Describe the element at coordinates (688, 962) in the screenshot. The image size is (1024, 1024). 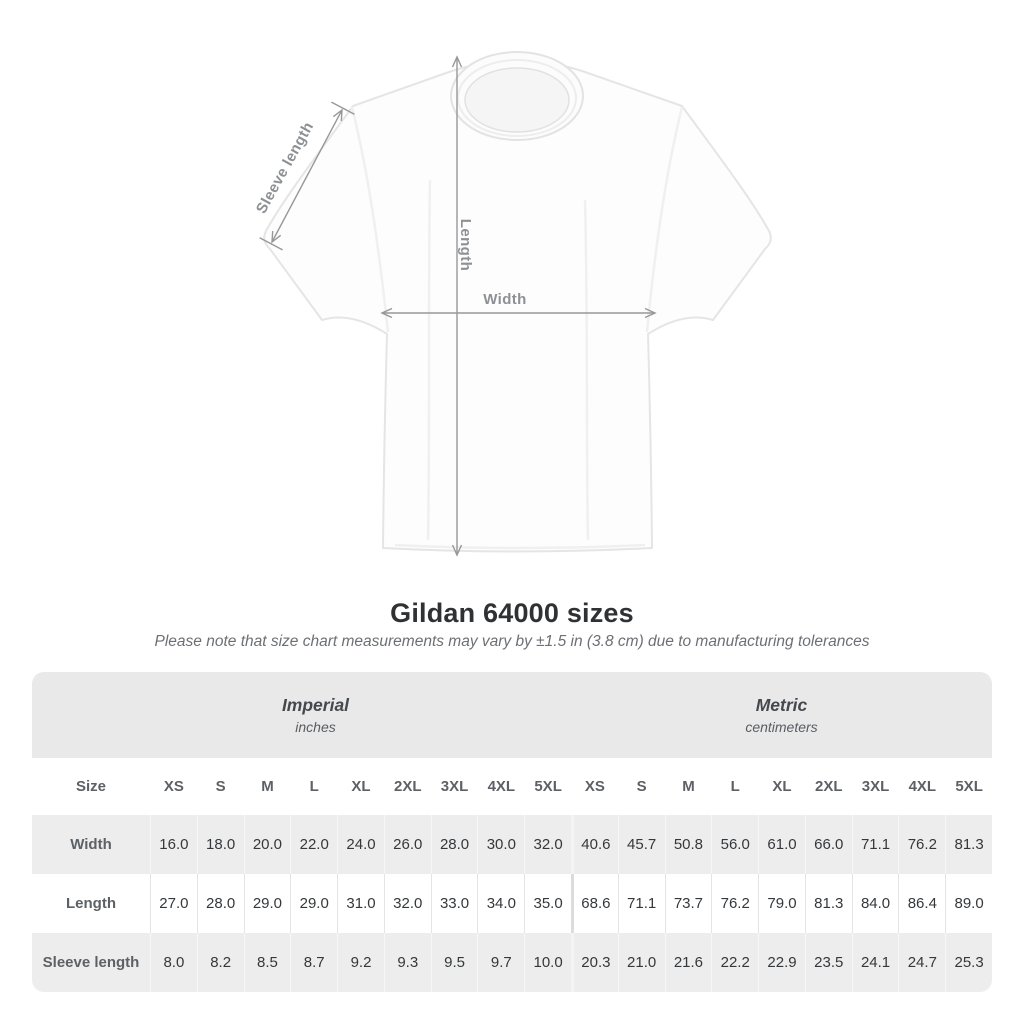
I see `value-cell: 21.6` at that location.